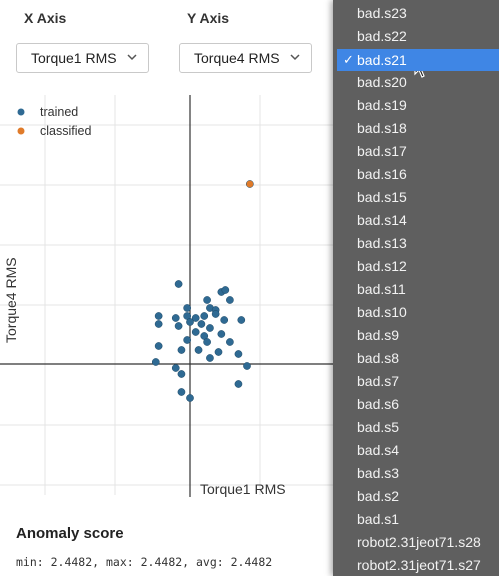 The image size is (499, 576). I want to click on plot-legend: trained classified, so click(54, 121).